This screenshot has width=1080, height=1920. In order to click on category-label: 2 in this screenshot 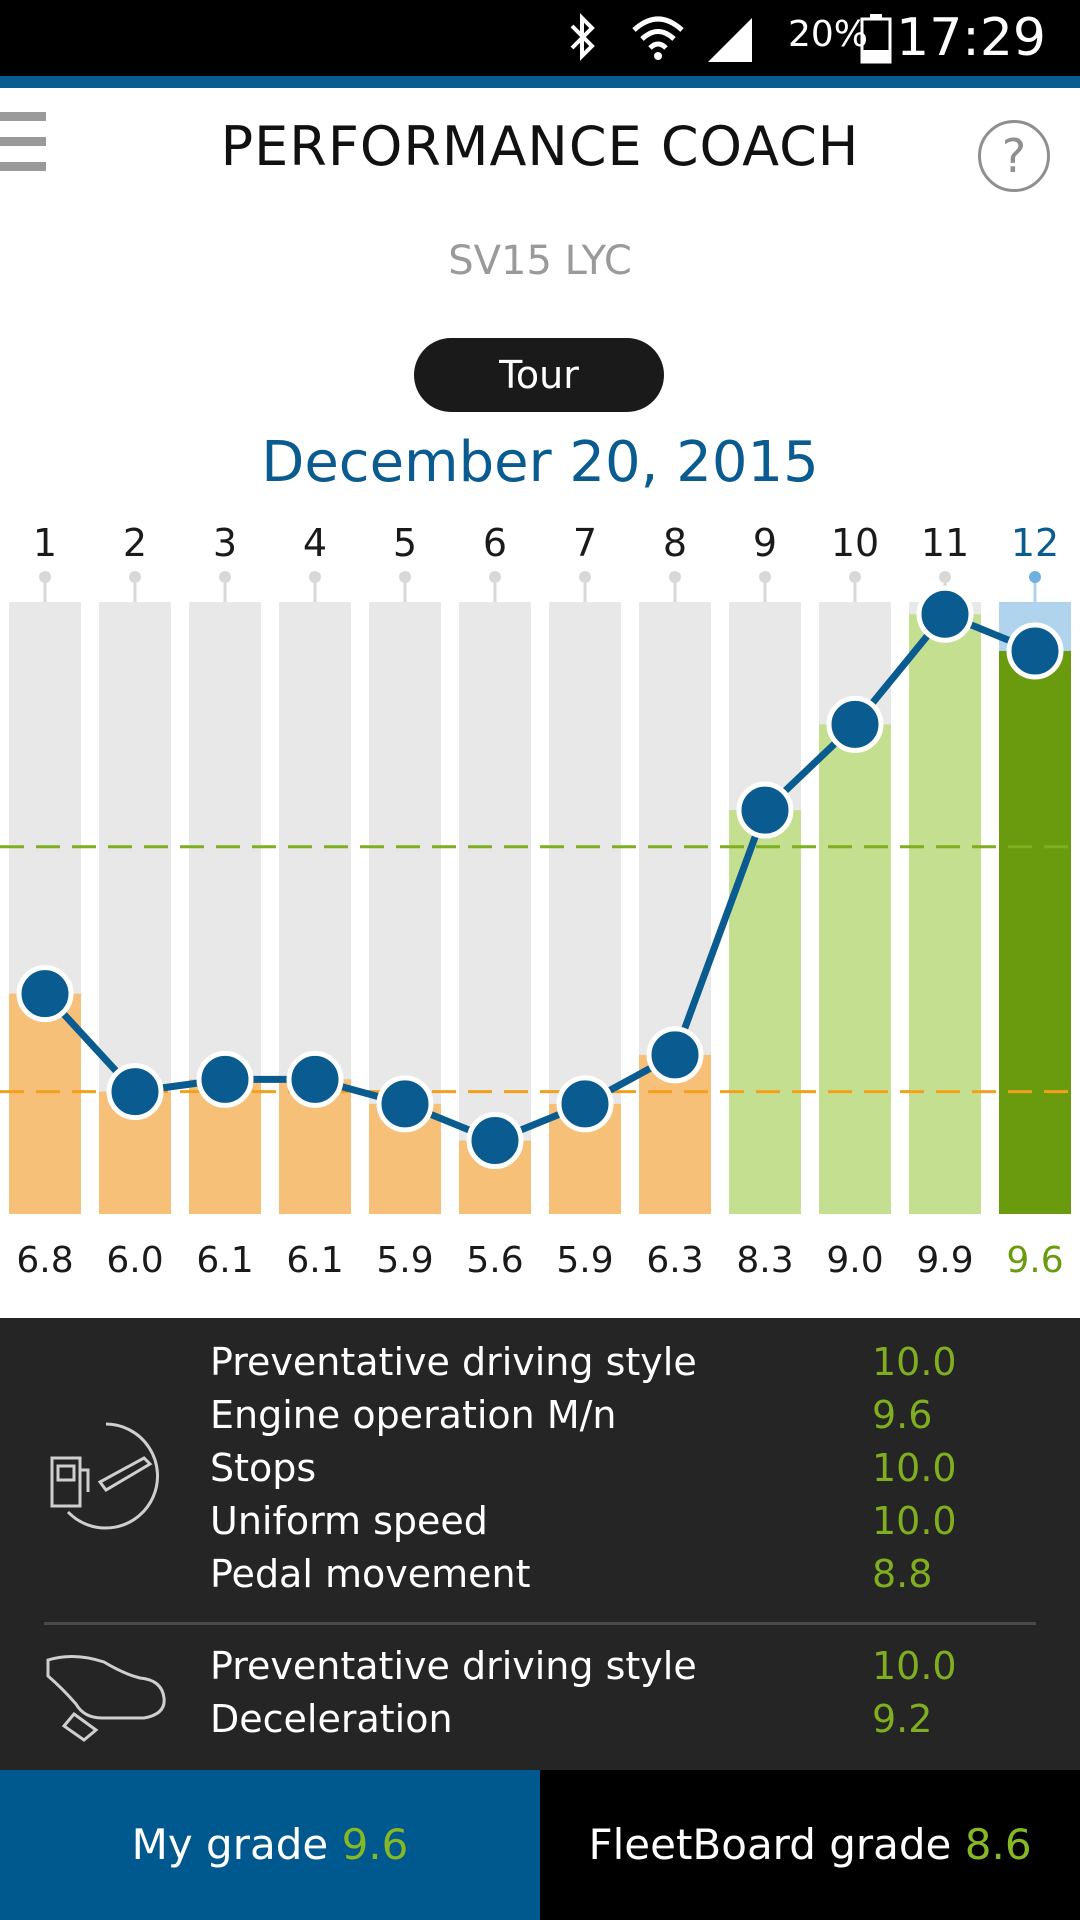, I will do `click(135, 543)`.